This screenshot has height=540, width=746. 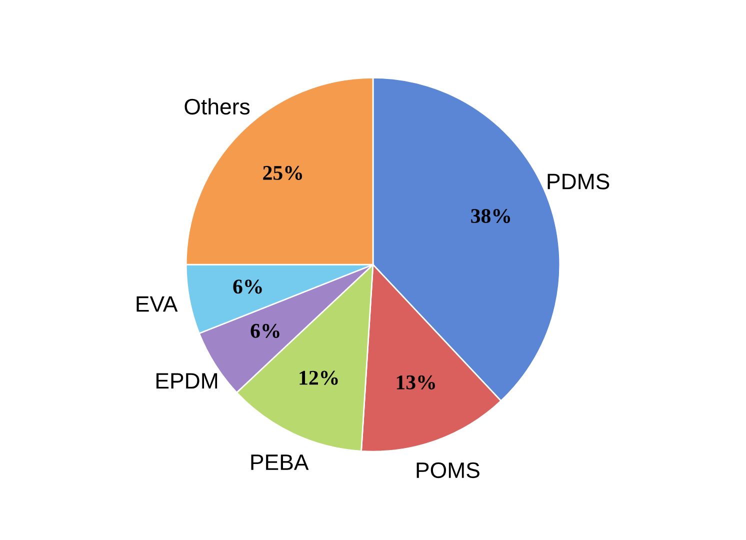 I want to click on data-label: 13%, so click(x=415, y=382).